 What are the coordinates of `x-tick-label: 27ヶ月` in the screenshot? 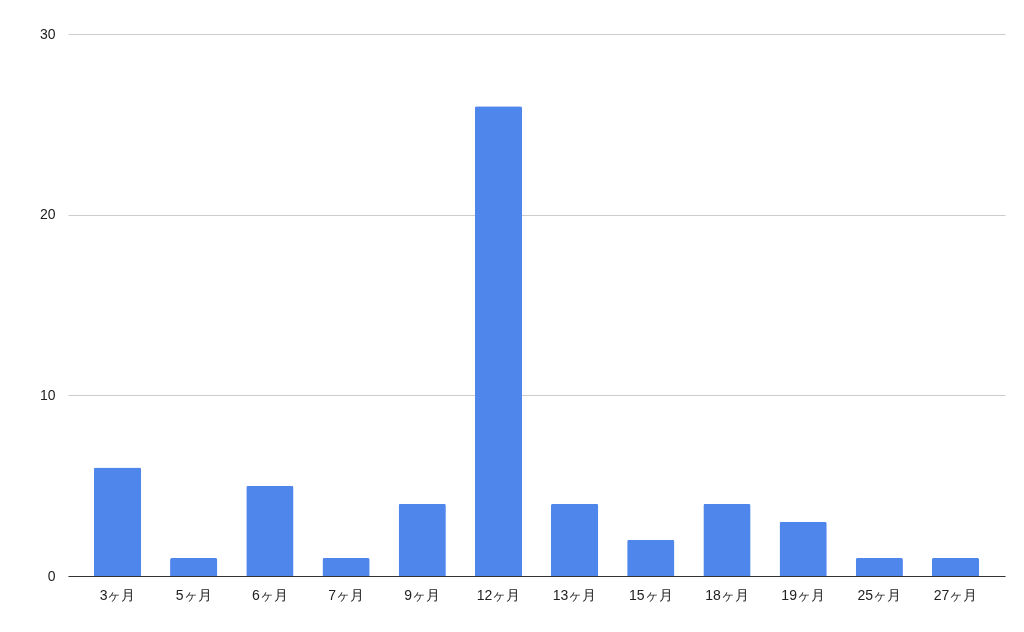 It's located at (955, 594).